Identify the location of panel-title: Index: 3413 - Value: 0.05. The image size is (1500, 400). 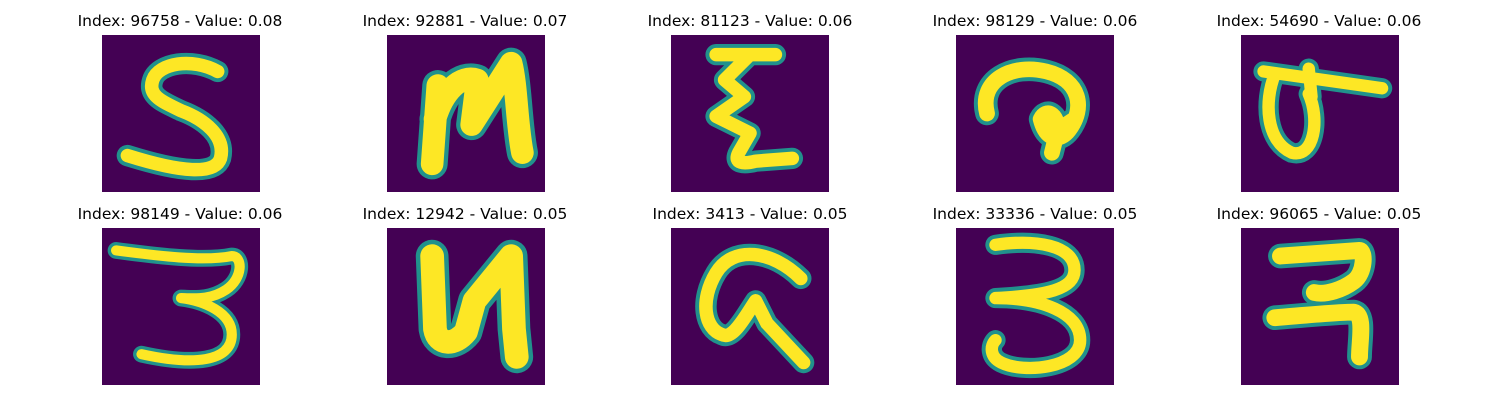
(750, 214).